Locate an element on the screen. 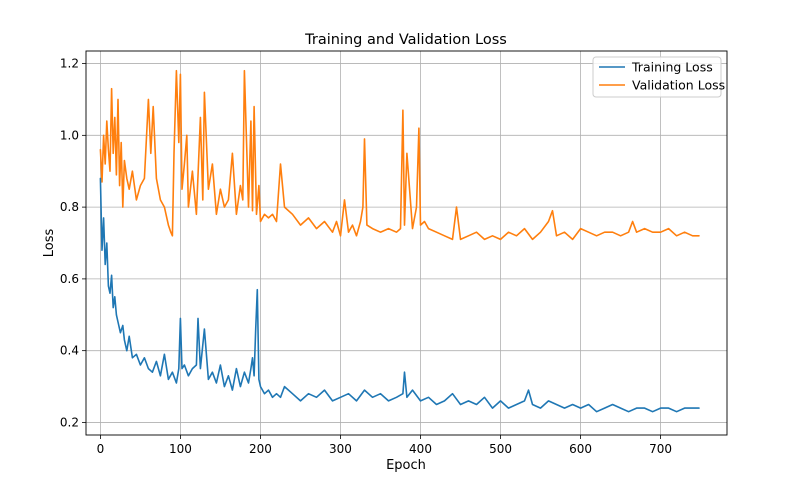  x-axis-label: Epoch is located at coordinates (406, 465).